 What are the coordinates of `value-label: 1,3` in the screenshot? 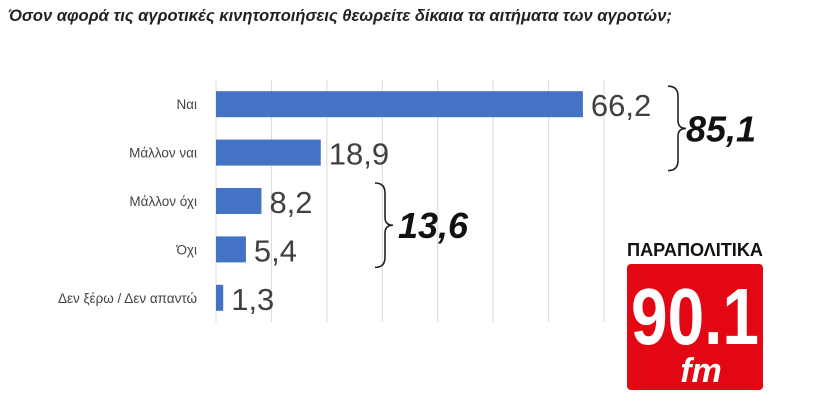 It's located at (252, 299).